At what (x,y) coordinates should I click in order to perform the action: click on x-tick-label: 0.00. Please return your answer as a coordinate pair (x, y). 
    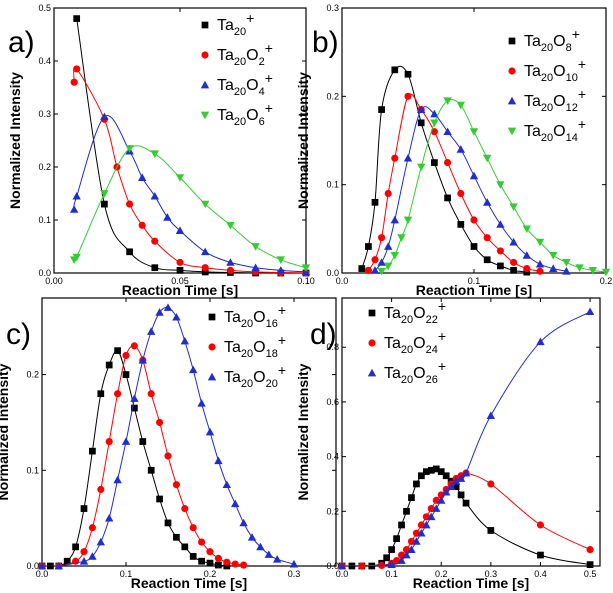
    Looking at the image, I should click on (54, 281).